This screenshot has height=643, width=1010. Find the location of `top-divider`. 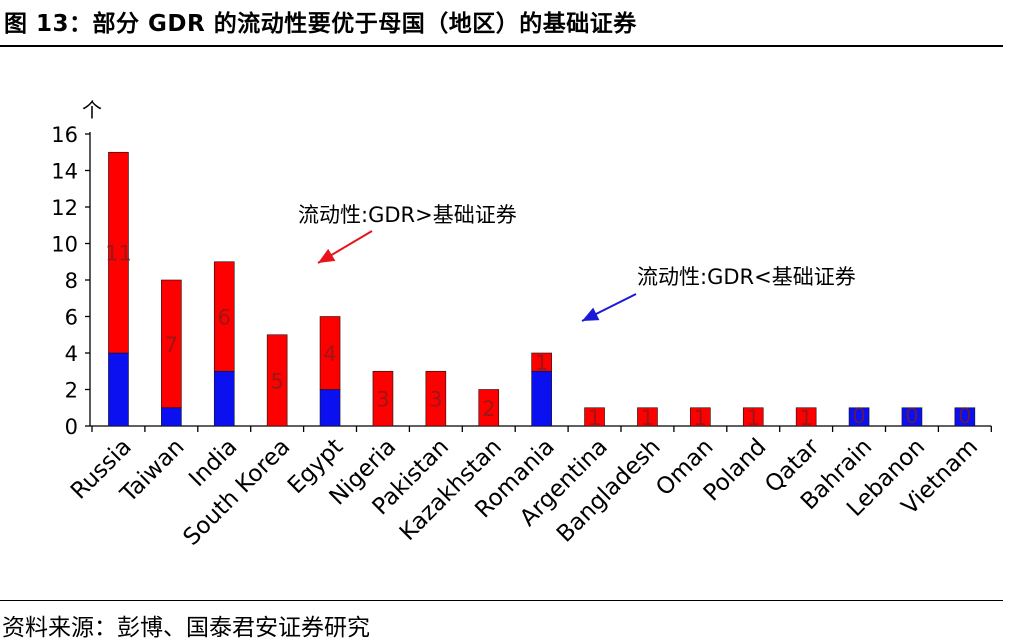

top-divider is located at coordinates (501, 46).